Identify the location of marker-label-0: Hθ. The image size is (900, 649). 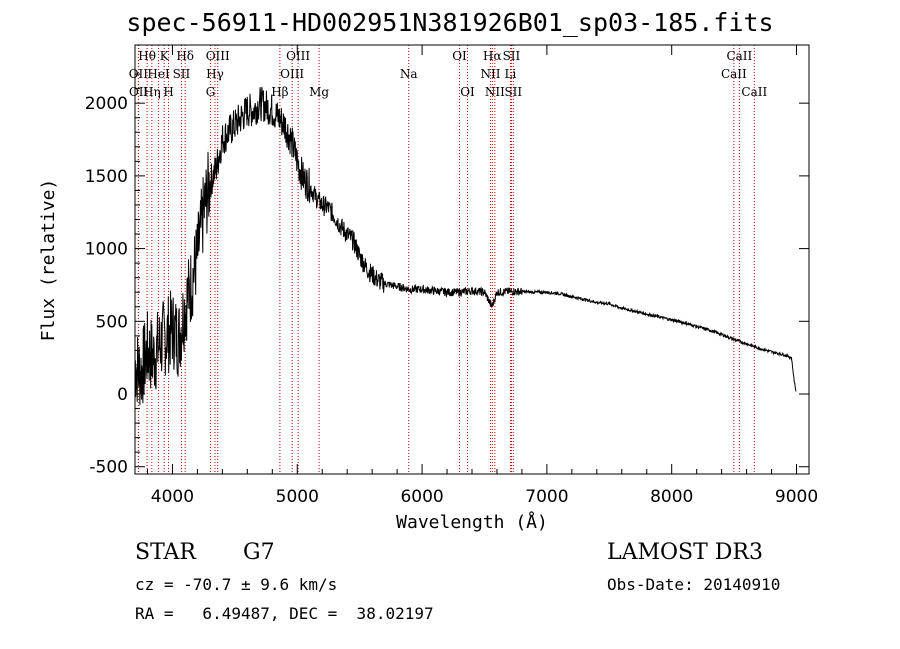
(147, 56).